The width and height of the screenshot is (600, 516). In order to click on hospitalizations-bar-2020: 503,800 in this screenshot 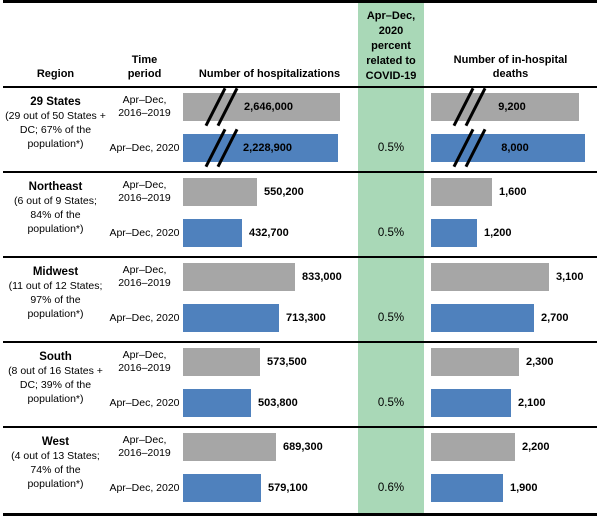, I will do `click(269, 403)`.